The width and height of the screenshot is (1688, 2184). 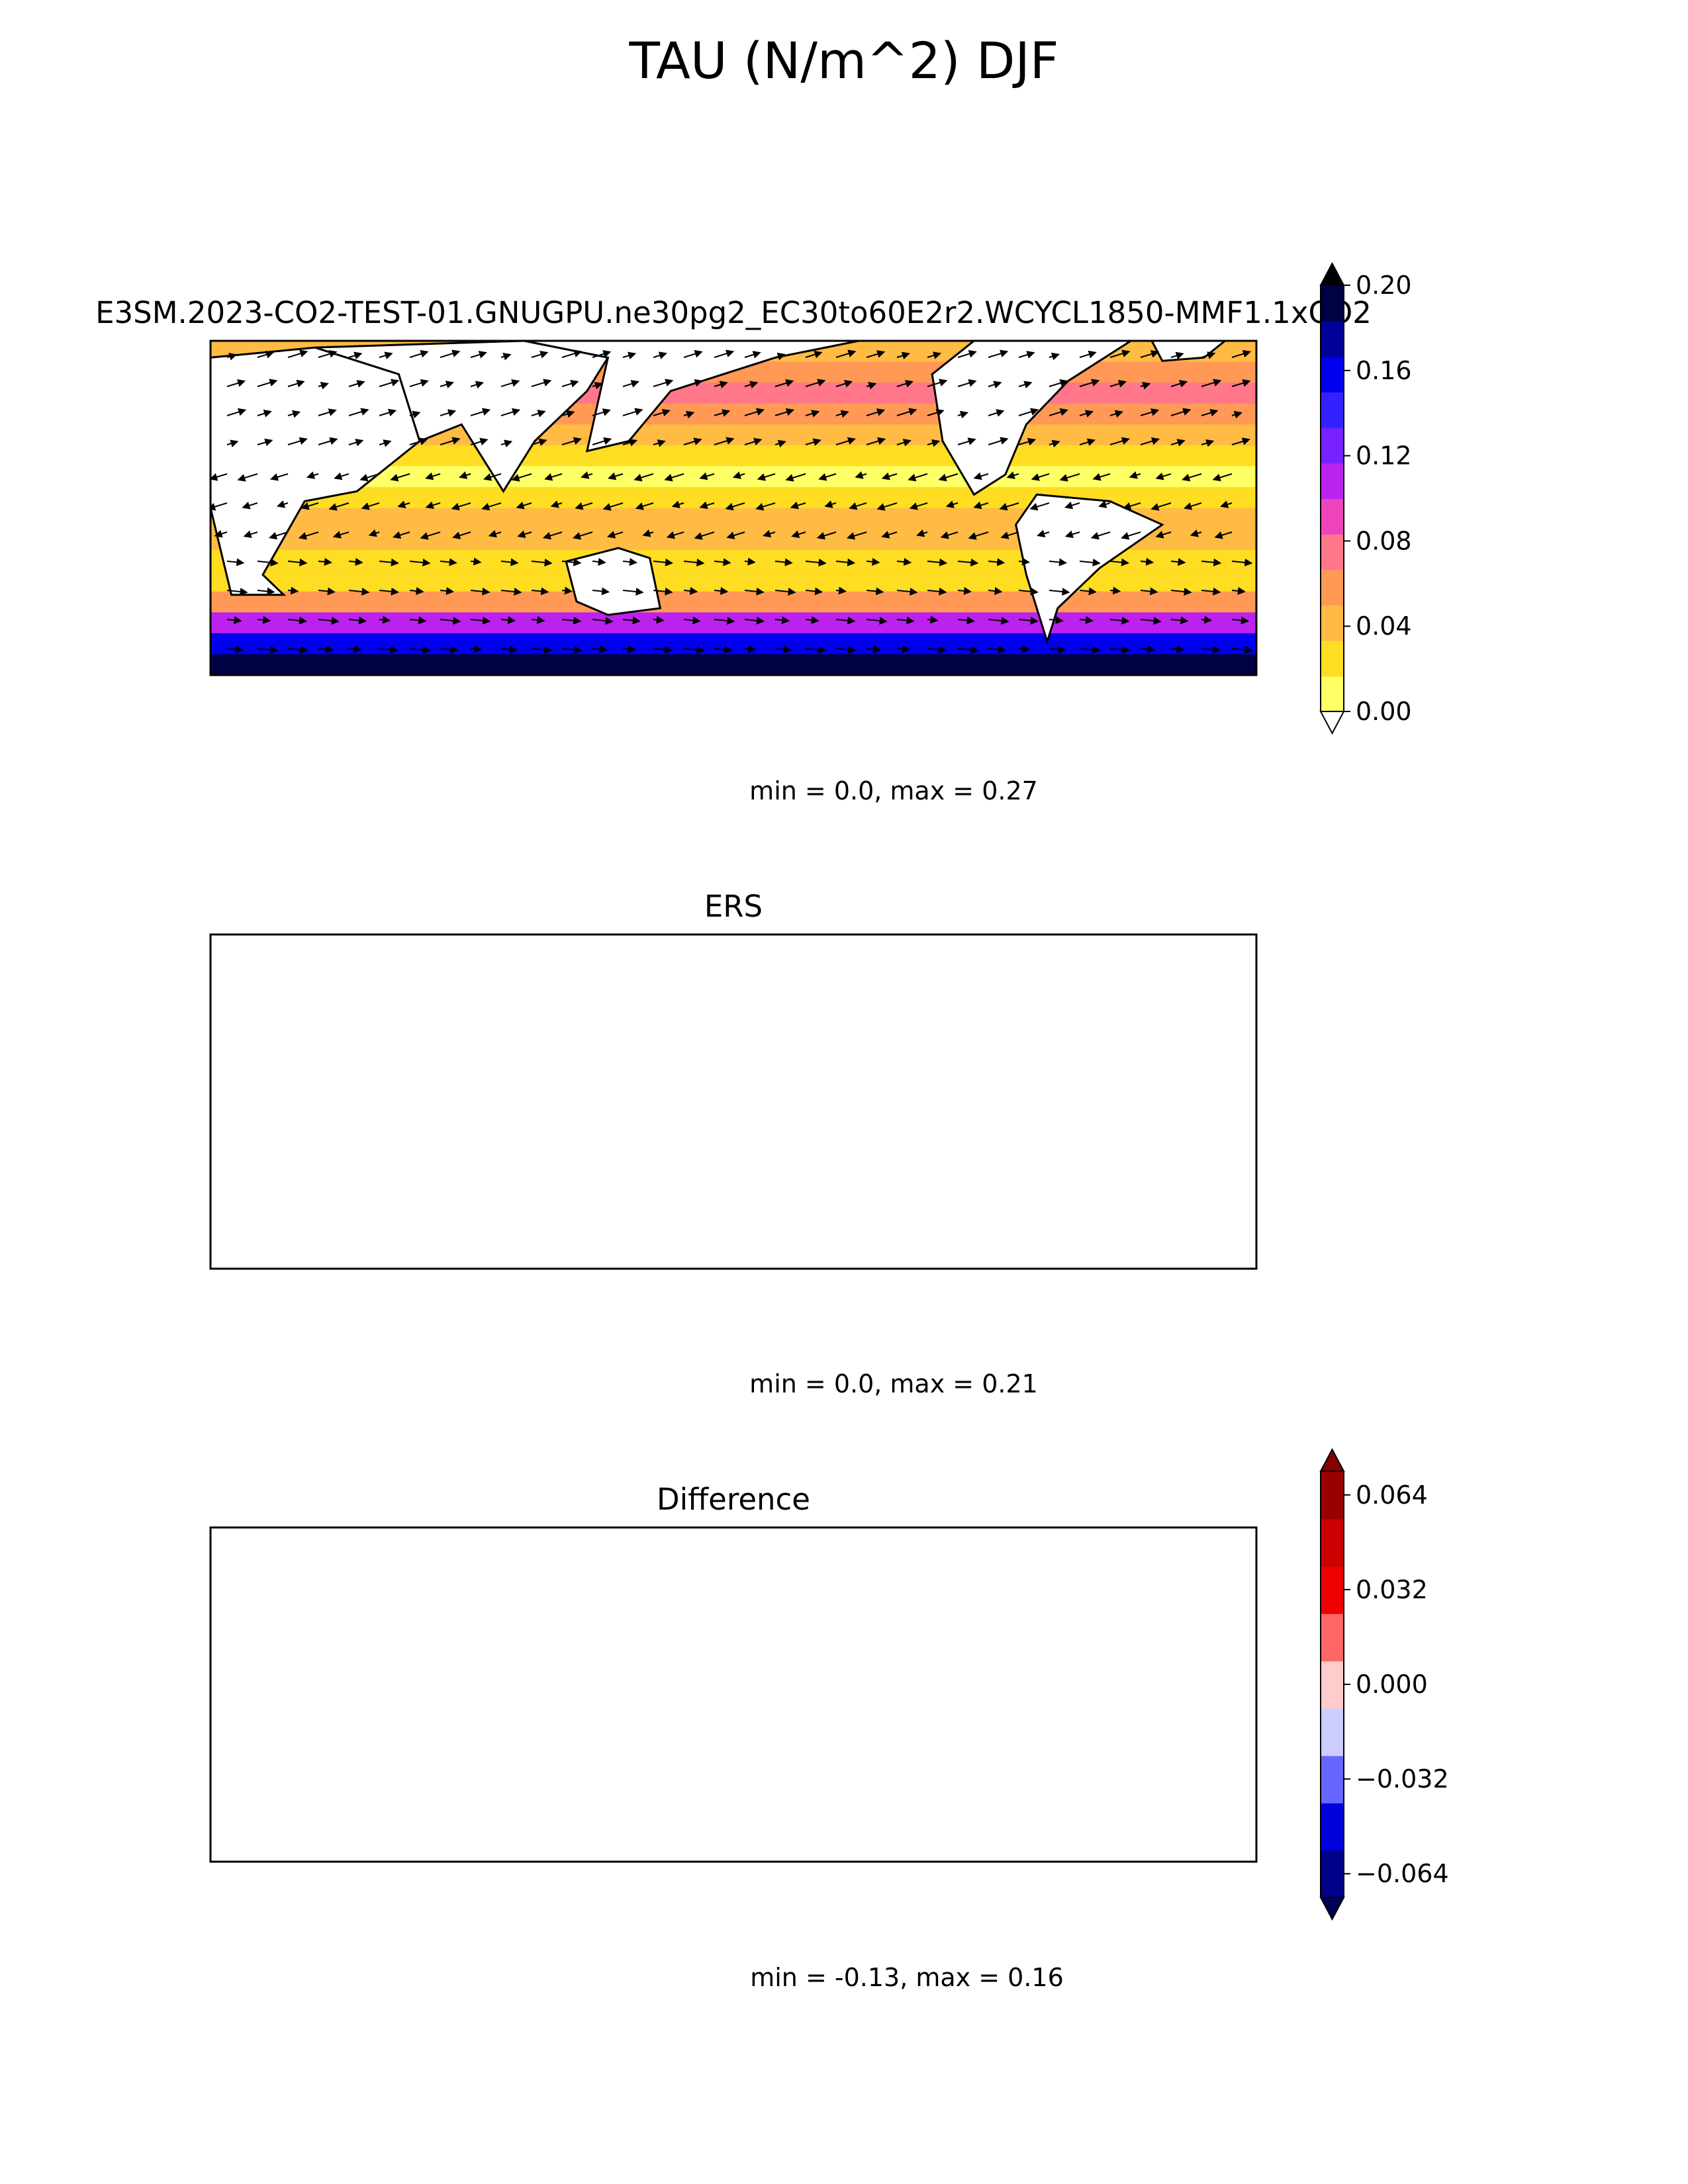 I want to click on map-frame-difference, so click(x=733, y=1695).